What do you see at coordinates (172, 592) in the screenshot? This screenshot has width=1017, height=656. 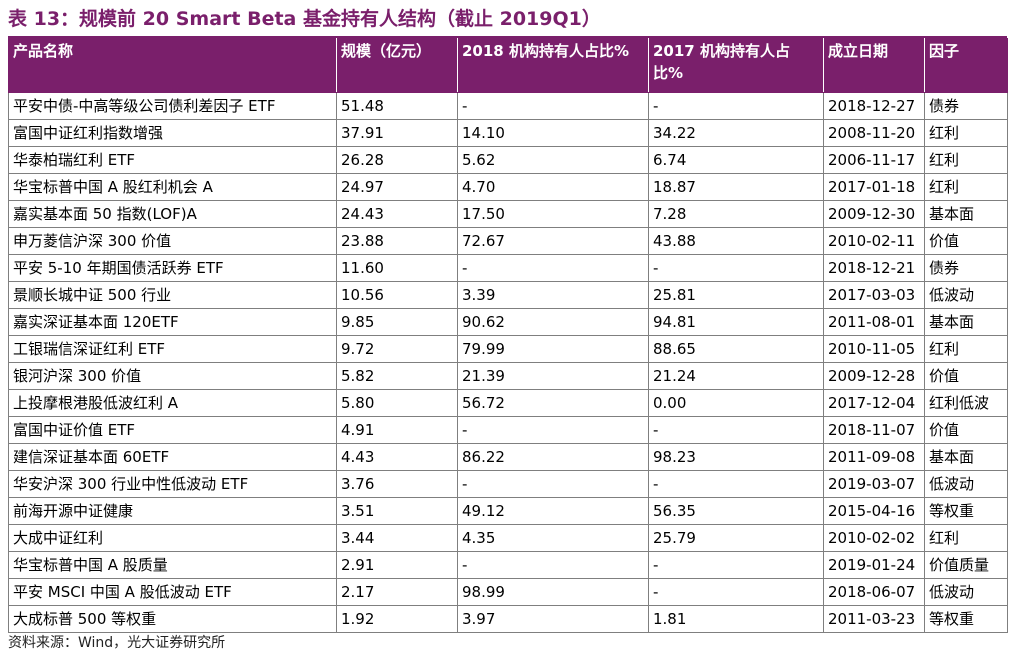 I see `product-name-cell: 平安 MSCI 中国 A 股低波动 ETF` at bounding box center [172, 592].